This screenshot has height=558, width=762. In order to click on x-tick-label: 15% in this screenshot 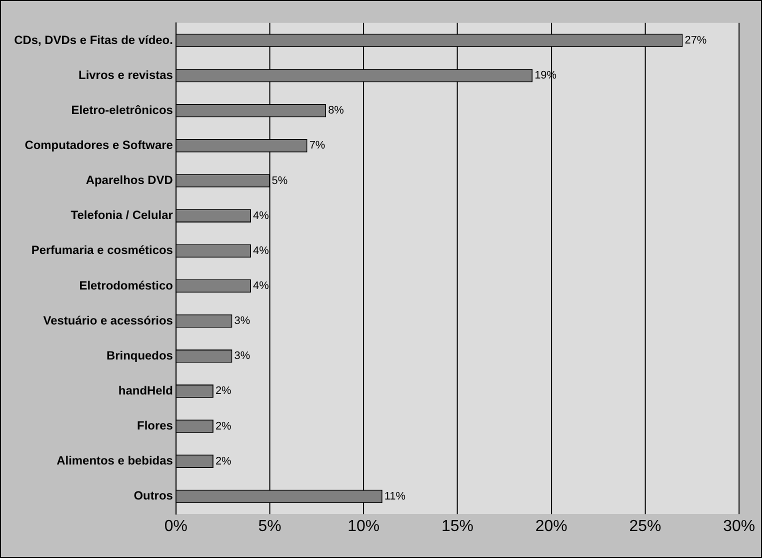, I will do `click(458, 526)`.